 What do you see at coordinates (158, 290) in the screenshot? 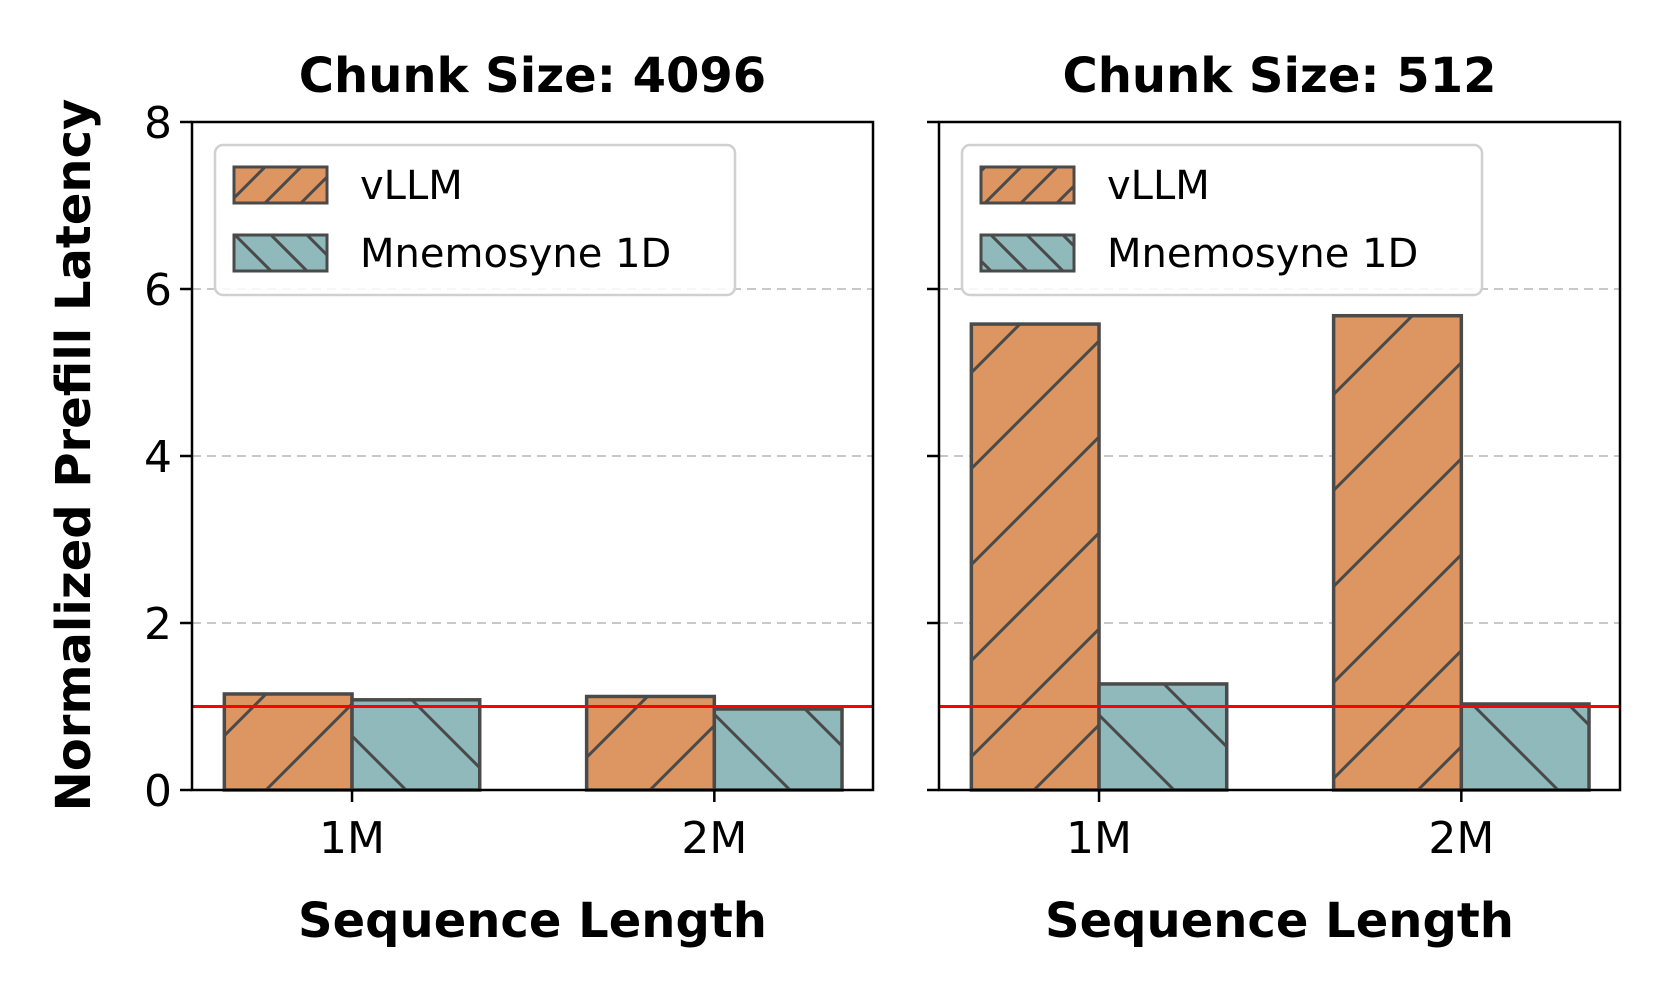
I see `y-tick-label: 6` at bounding box center [158, 290].